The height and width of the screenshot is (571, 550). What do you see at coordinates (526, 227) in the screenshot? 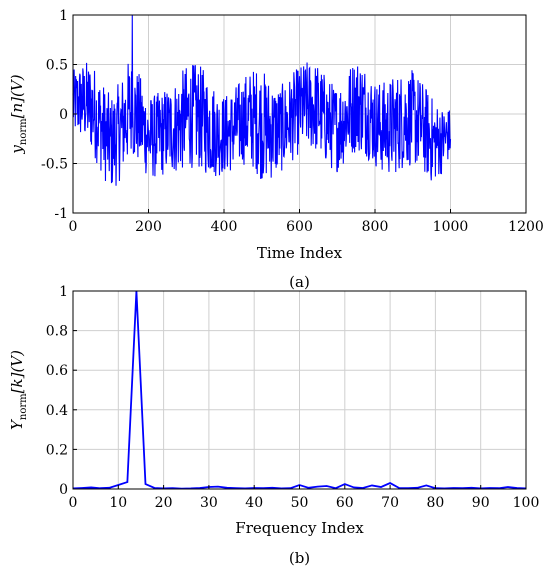
I see `x-tick-label-6: 1200` at bounding box center [526, 227].